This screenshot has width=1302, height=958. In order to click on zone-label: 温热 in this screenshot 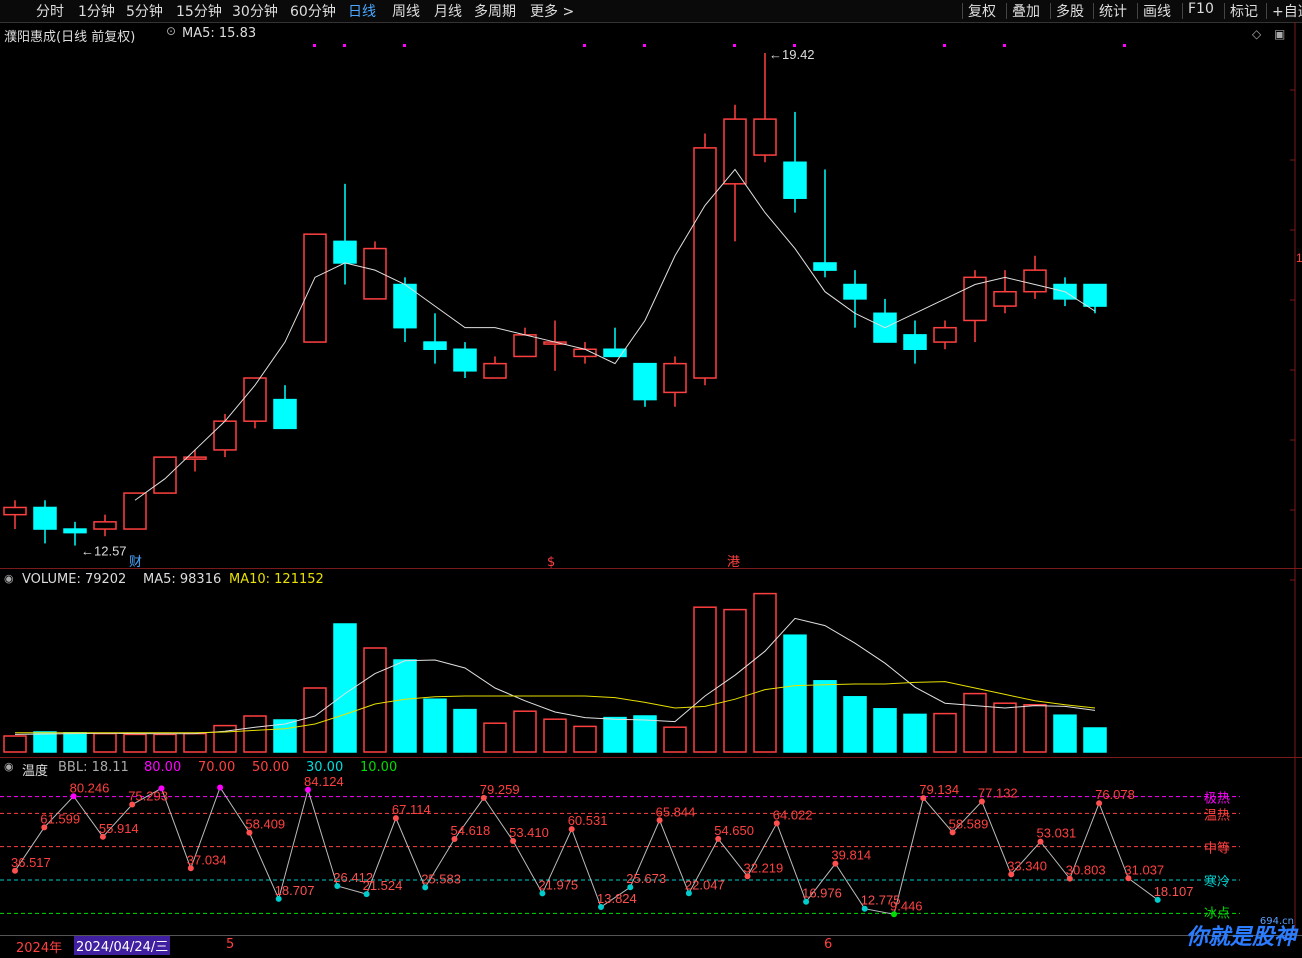, I will do `click(1217, 815)`.